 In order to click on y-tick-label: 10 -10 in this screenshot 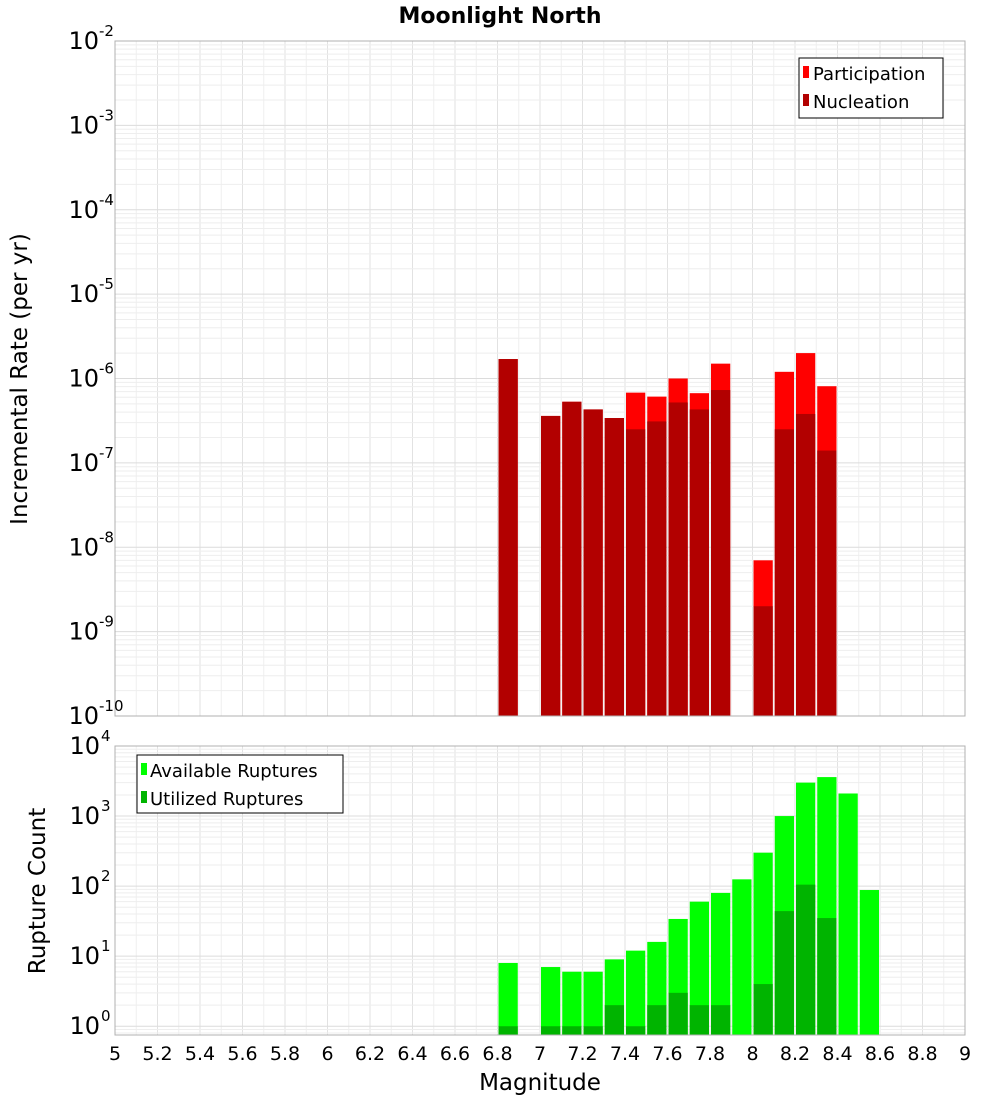, I will do `click(95, 713)`.